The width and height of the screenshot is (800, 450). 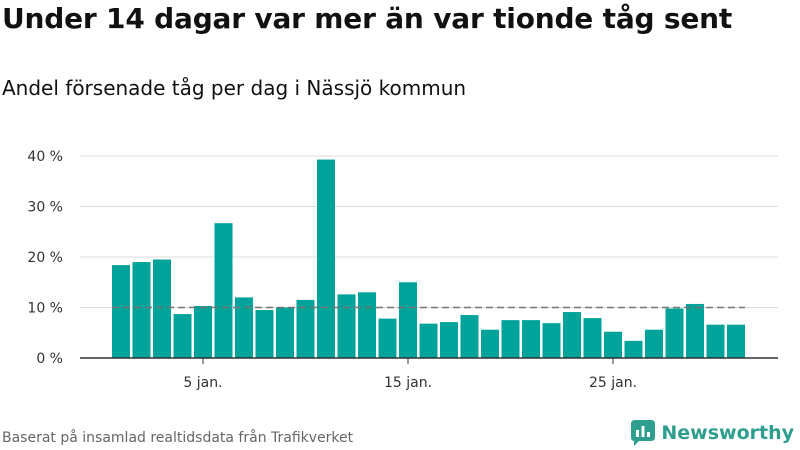 What do you see at coordinates (45, 157) in the screenshot?
I see `y-tick-label: 40 %` at bounding box center [45, 157].